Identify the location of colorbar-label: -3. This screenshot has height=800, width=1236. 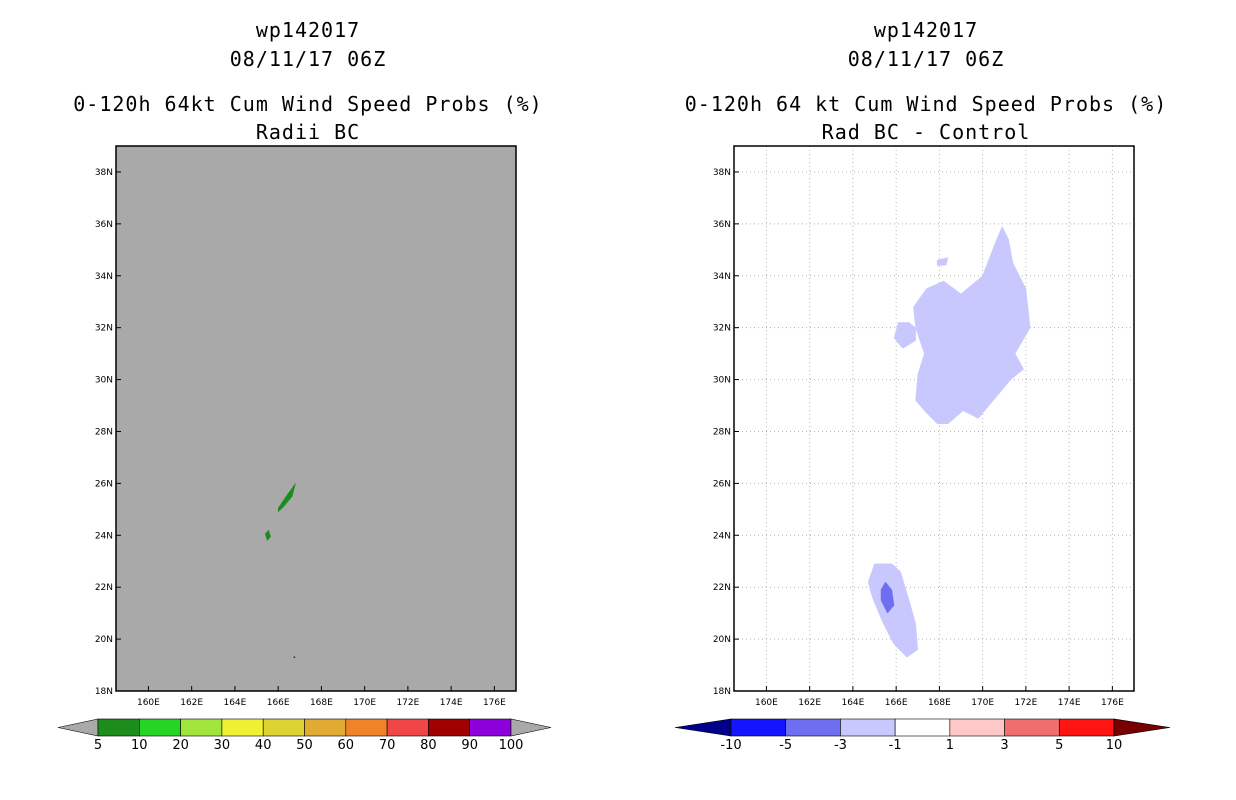
(840, 745).